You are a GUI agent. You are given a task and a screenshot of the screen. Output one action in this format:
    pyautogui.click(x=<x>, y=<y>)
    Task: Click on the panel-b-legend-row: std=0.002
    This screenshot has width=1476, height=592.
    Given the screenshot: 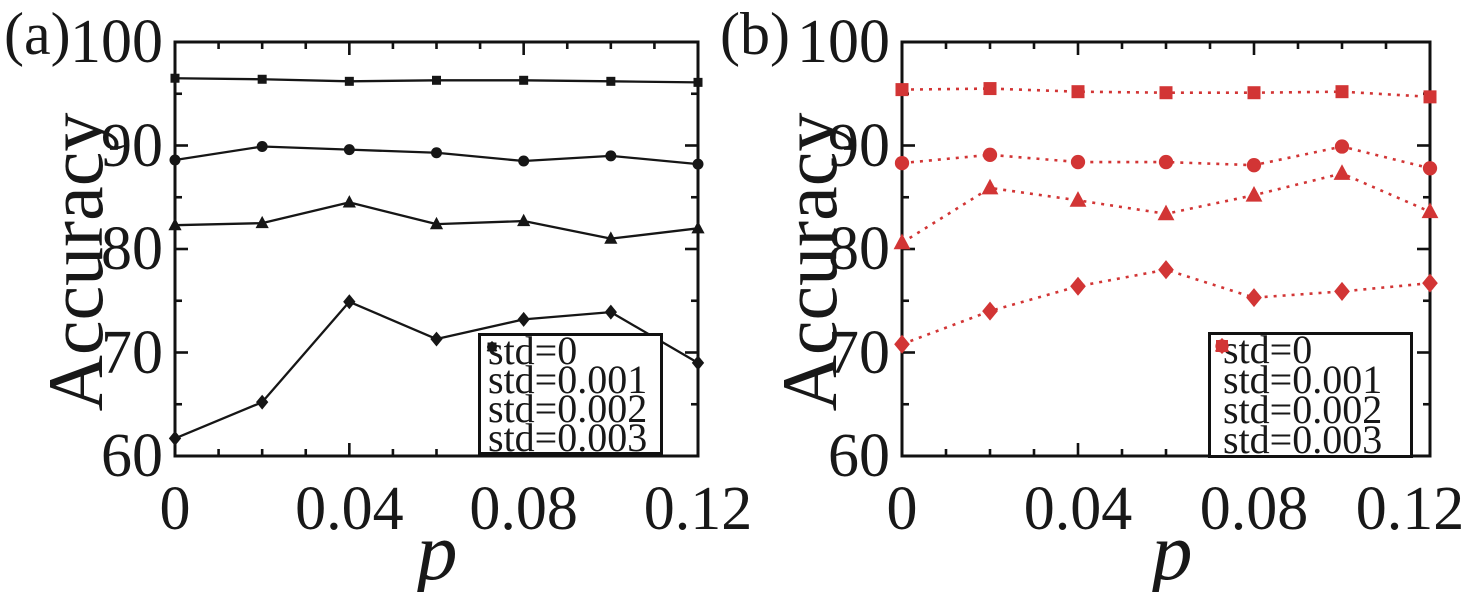 What is the action you would take?
    pyautogui.click(x=1312, y=385)
    